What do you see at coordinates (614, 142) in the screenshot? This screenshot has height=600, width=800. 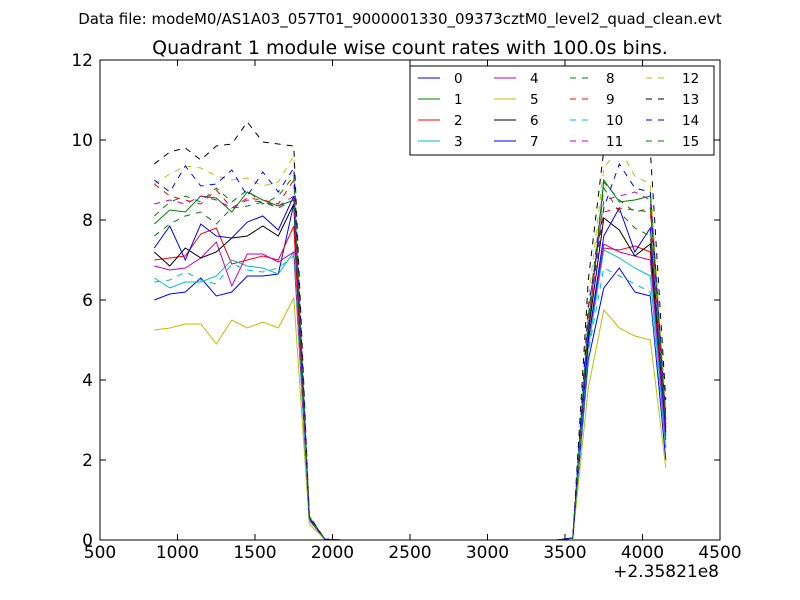 I see `legend-label-11: 11` at bounding box center [614, 142].